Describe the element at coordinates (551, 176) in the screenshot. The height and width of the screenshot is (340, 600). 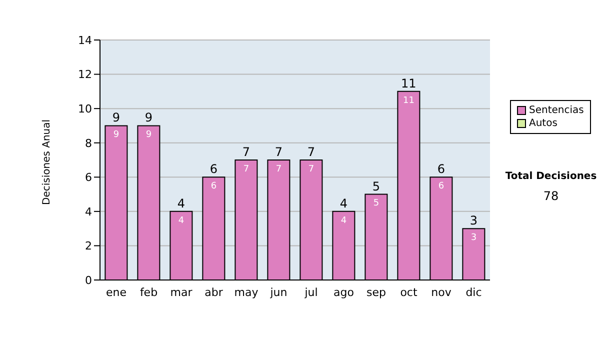
I see `text: Total Decisiones` at that location.